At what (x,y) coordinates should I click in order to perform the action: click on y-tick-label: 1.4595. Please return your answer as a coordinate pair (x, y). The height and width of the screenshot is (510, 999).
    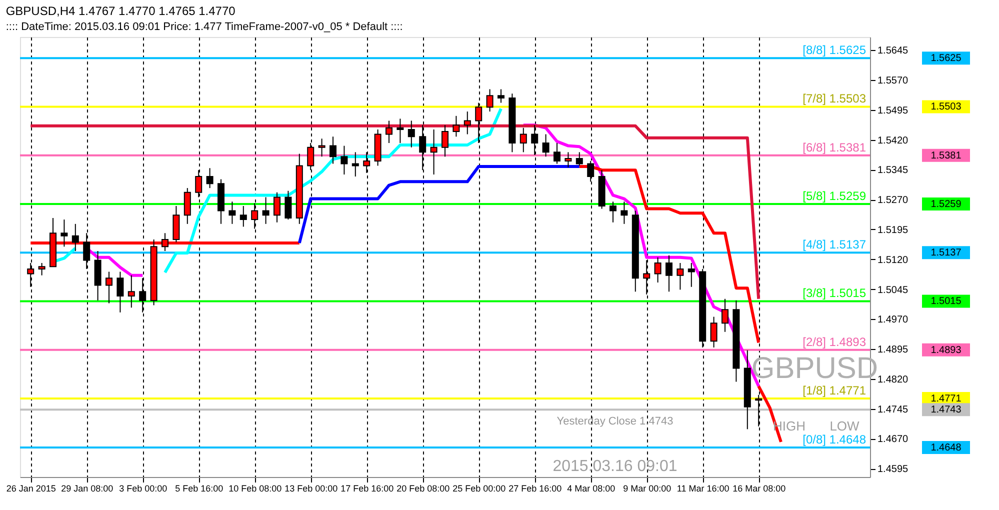
    Looking at the image, I should click on (893, 470).